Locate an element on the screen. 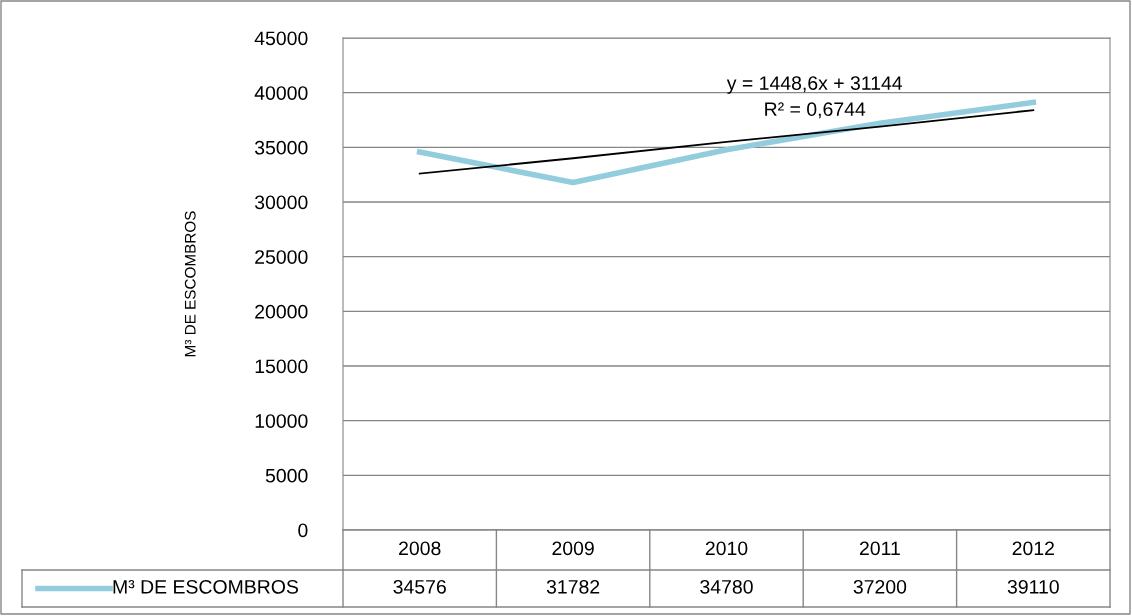 This screenshot has height=616, width=1132. y-tick-label: 20000 is located at coordinates (281, 311).